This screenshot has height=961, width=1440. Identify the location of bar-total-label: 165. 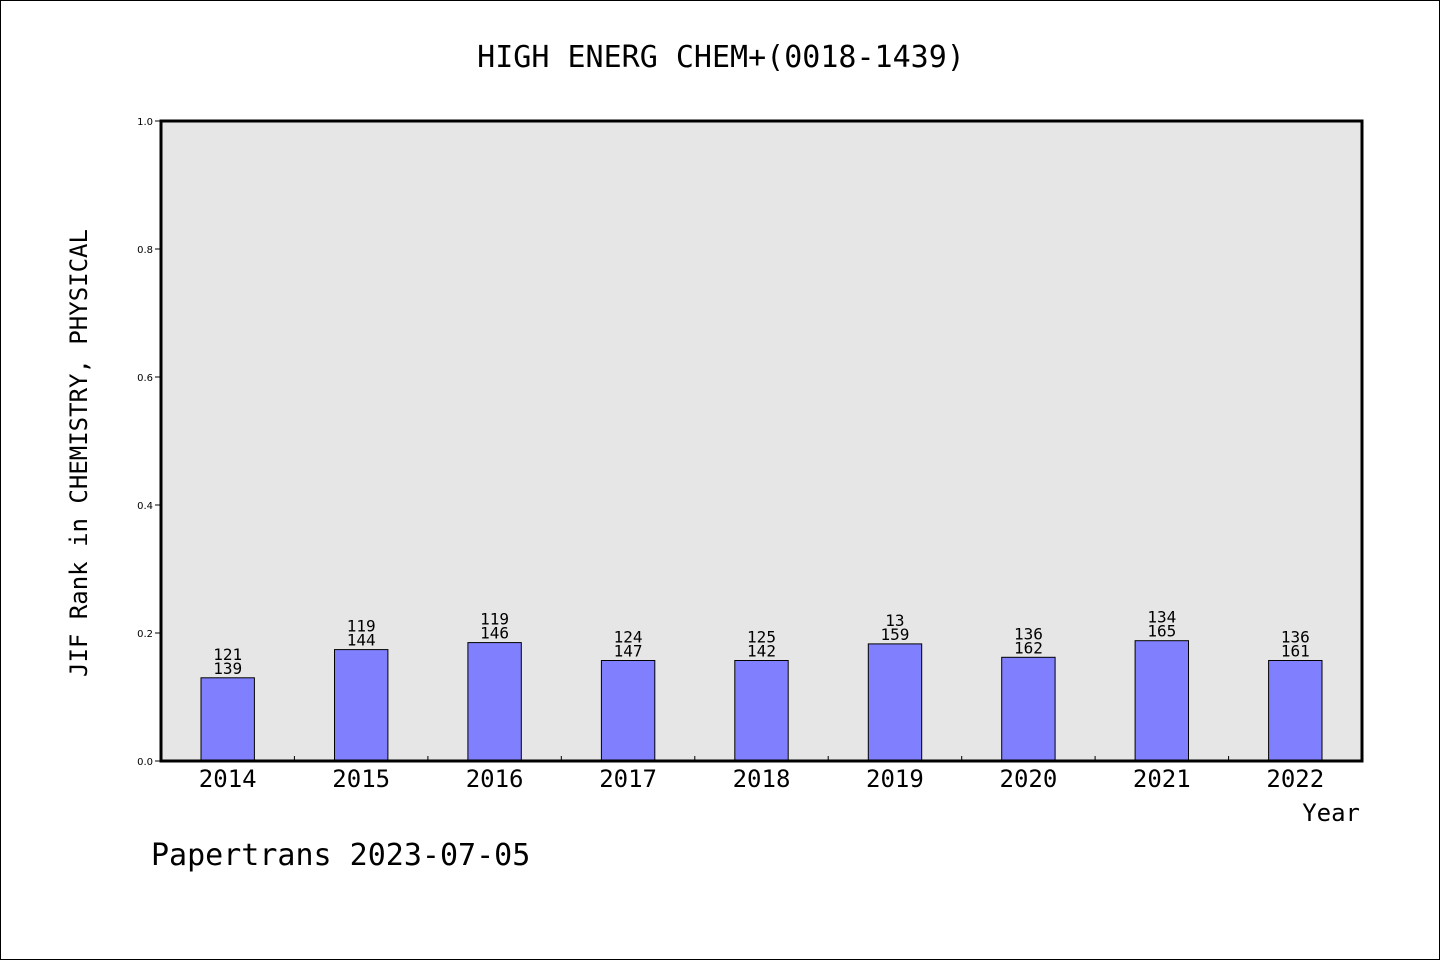
(1161, 631).